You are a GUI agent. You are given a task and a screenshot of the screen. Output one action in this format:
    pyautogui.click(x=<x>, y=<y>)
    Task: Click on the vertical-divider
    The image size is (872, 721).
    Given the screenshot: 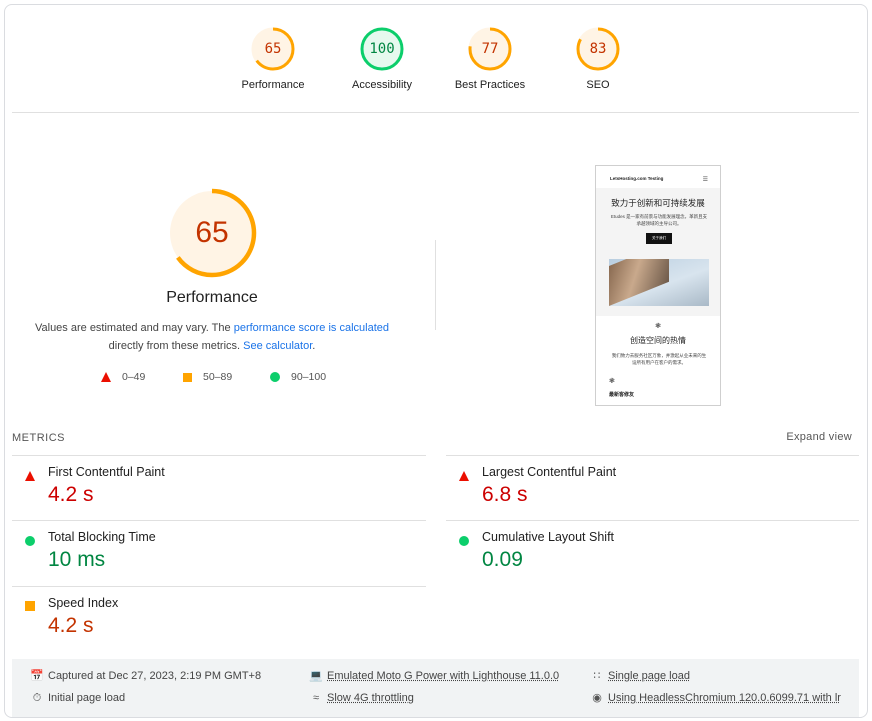 What is the action you would take?
    pyautogui.click(x=435, y=285)
    